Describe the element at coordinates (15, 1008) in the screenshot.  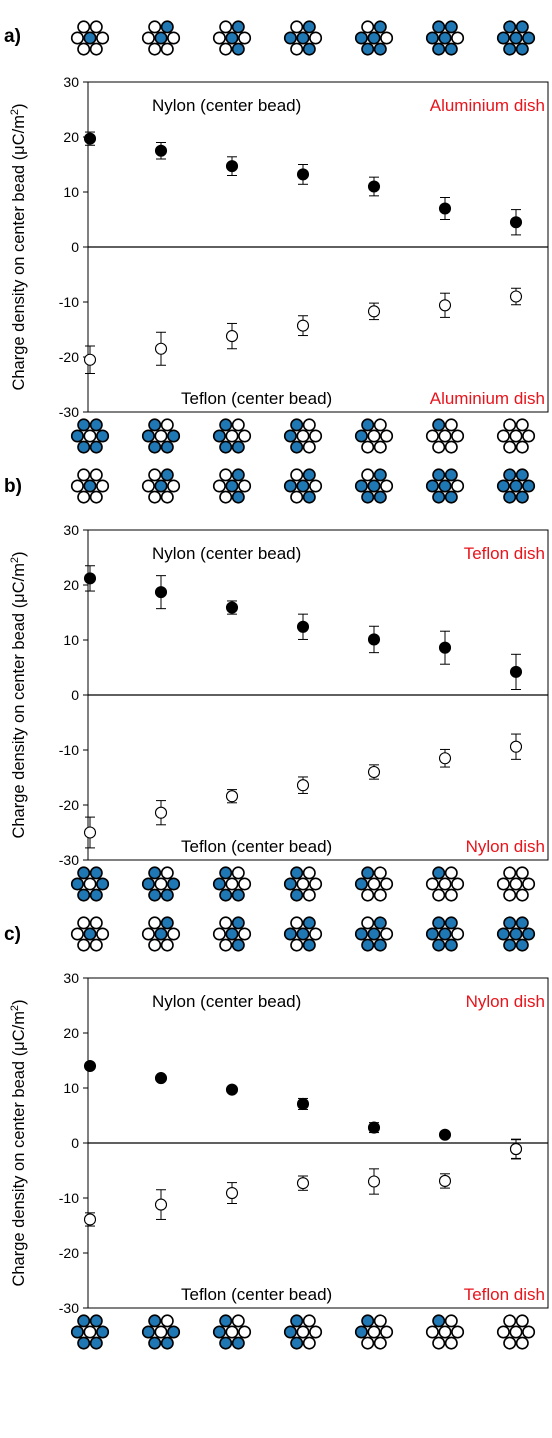
I see `y-axis-label-sup: 2` at that location.